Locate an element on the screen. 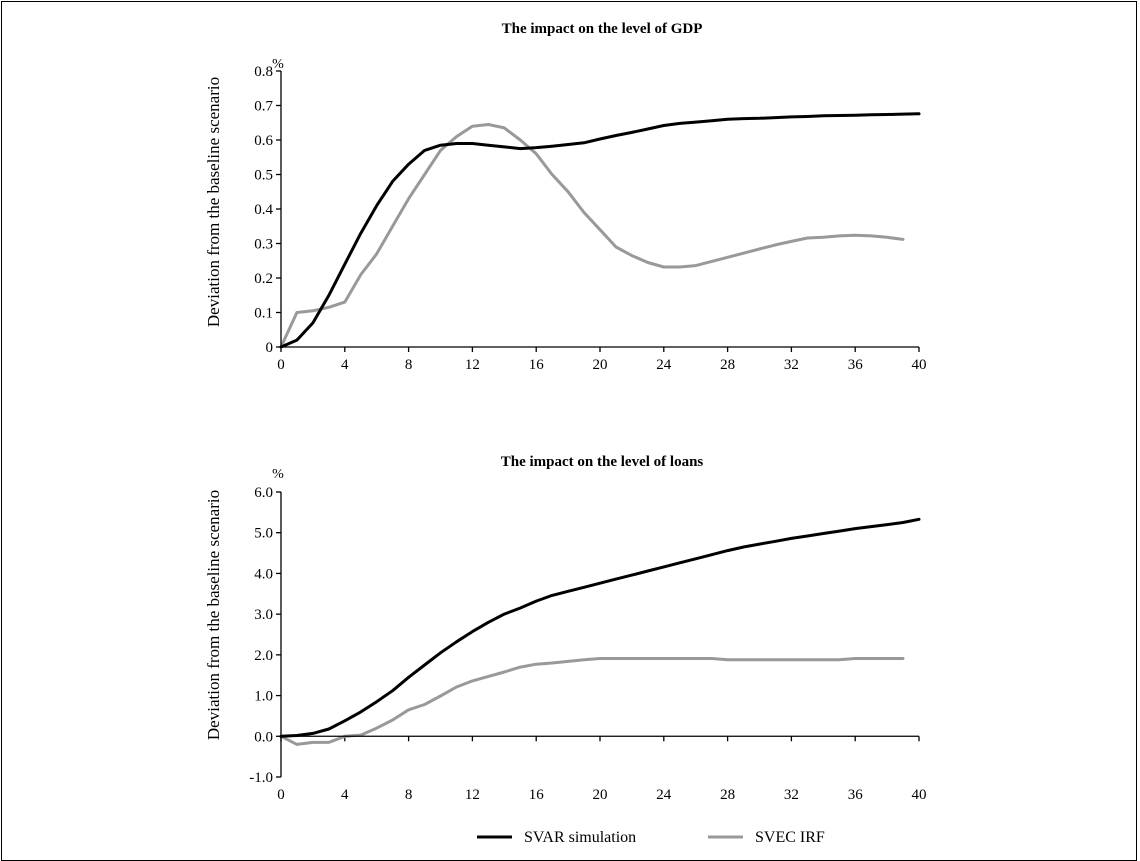 The image size is (1140, 861). legend-label-svar: SVAR simulation is located at coordinates (580, 837).